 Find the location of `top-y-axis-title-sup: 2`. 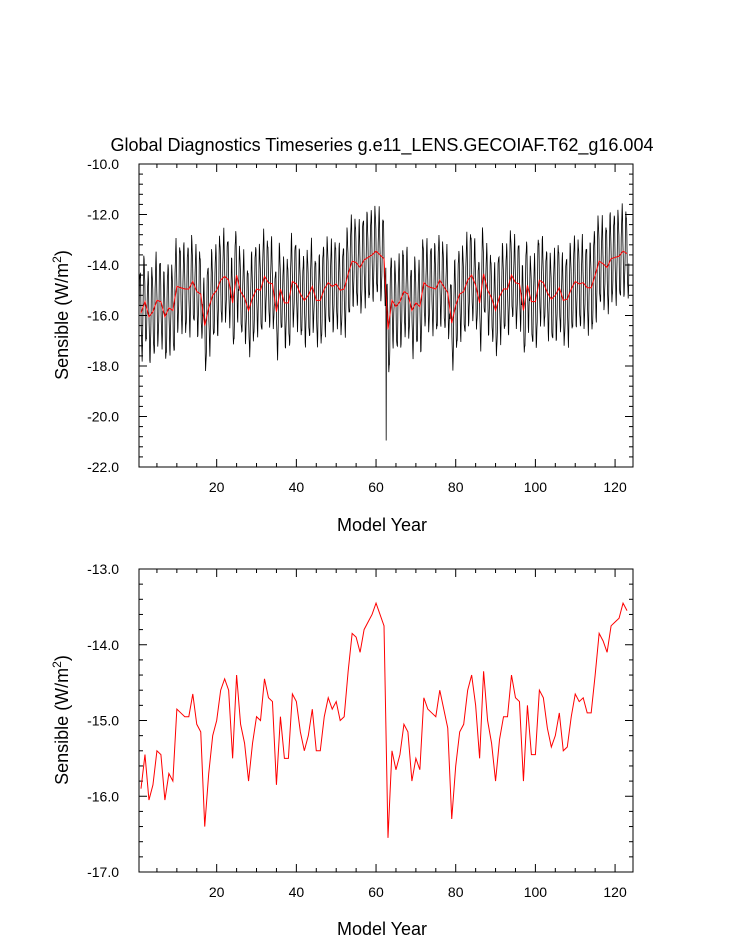

top-y-axis-title-sup: 2 is located at coordinates (57, 259).